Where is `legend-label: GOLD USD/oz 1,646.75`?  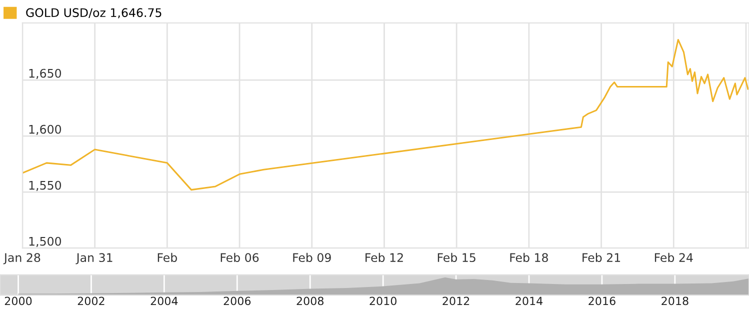 legend-label: GOLD USD/oz 1,646.75 is located at coordinates (94, 13).